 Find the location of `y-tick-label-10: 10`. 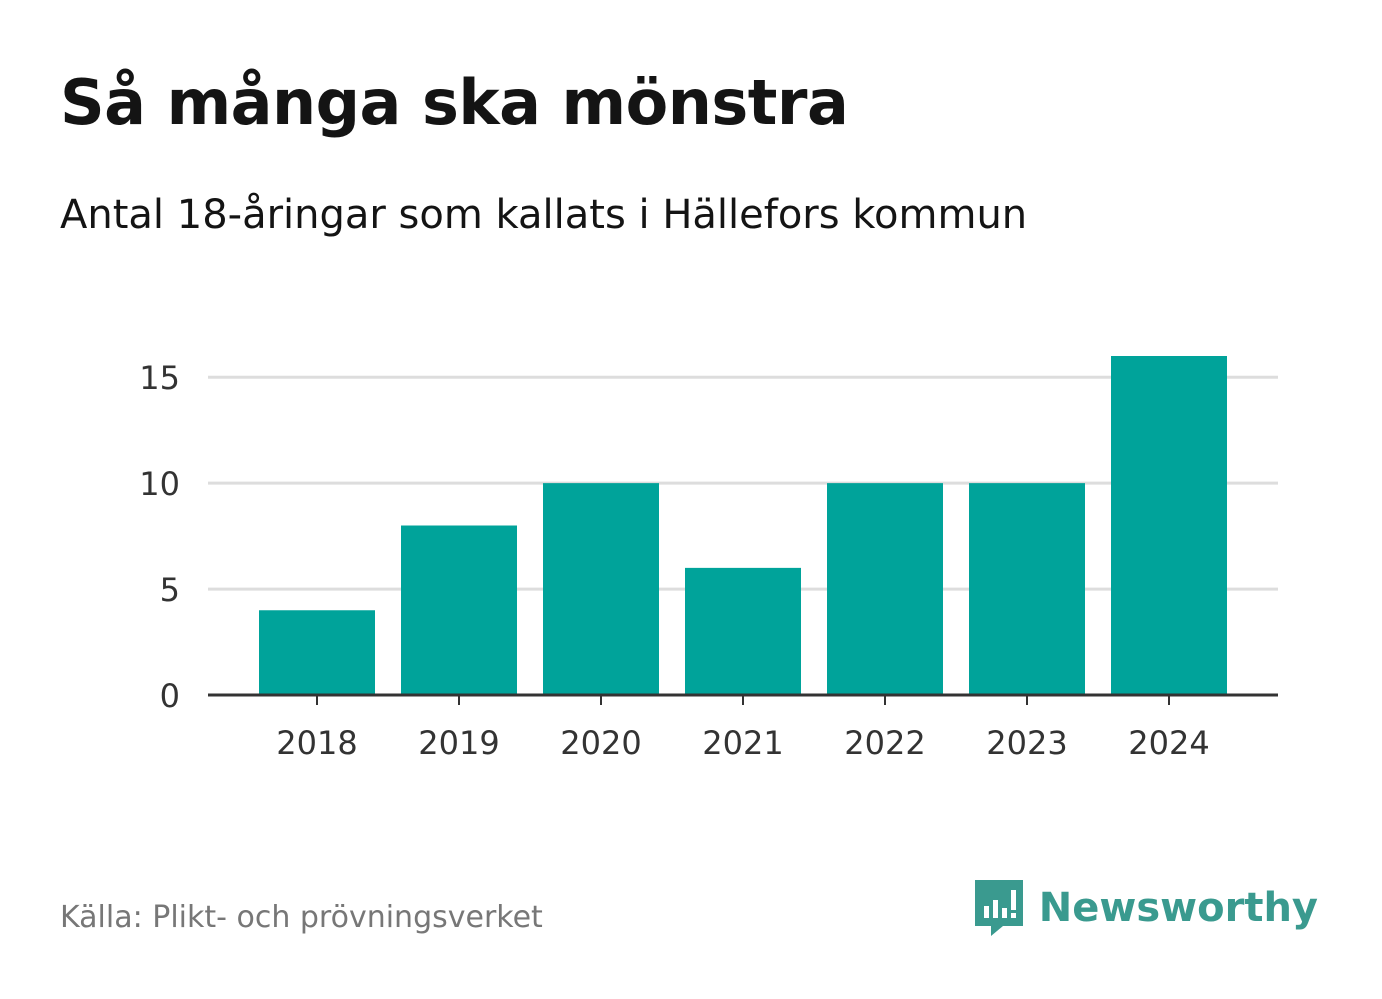

y-tick-label-10: 10 is located at coordinates (159, 484).